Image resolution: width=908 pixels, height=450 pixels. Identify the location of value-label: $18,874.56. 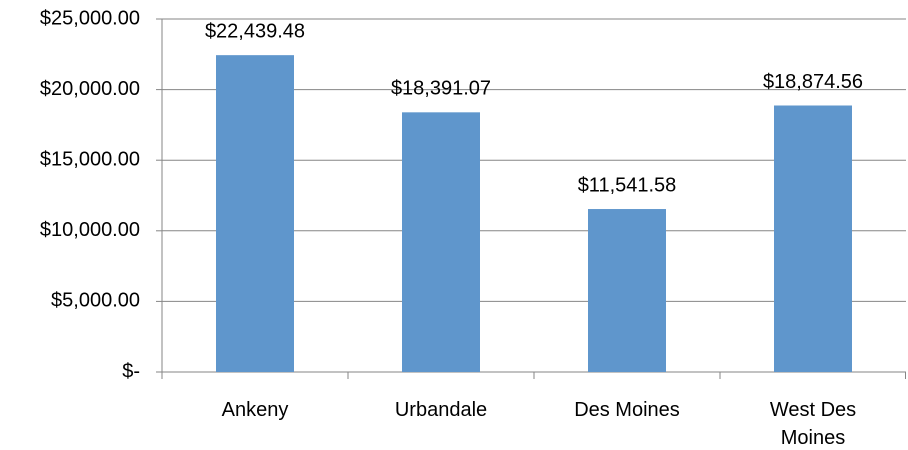
(813, 82).